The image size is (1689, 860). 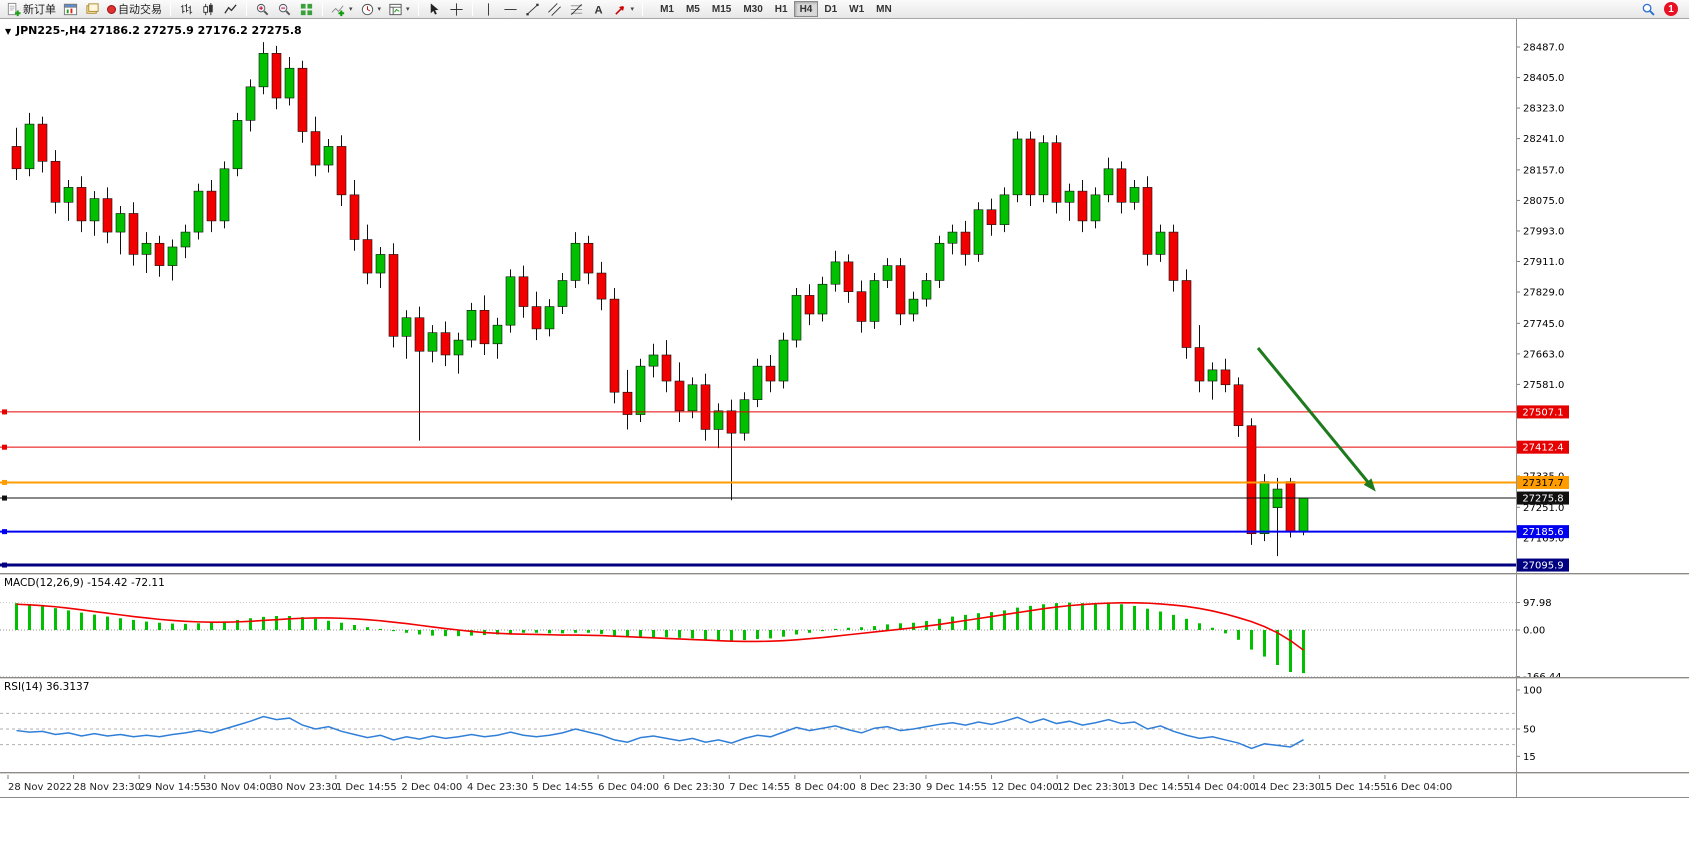 I want to click on zoom-in-icon, so click(x=262, y=9).